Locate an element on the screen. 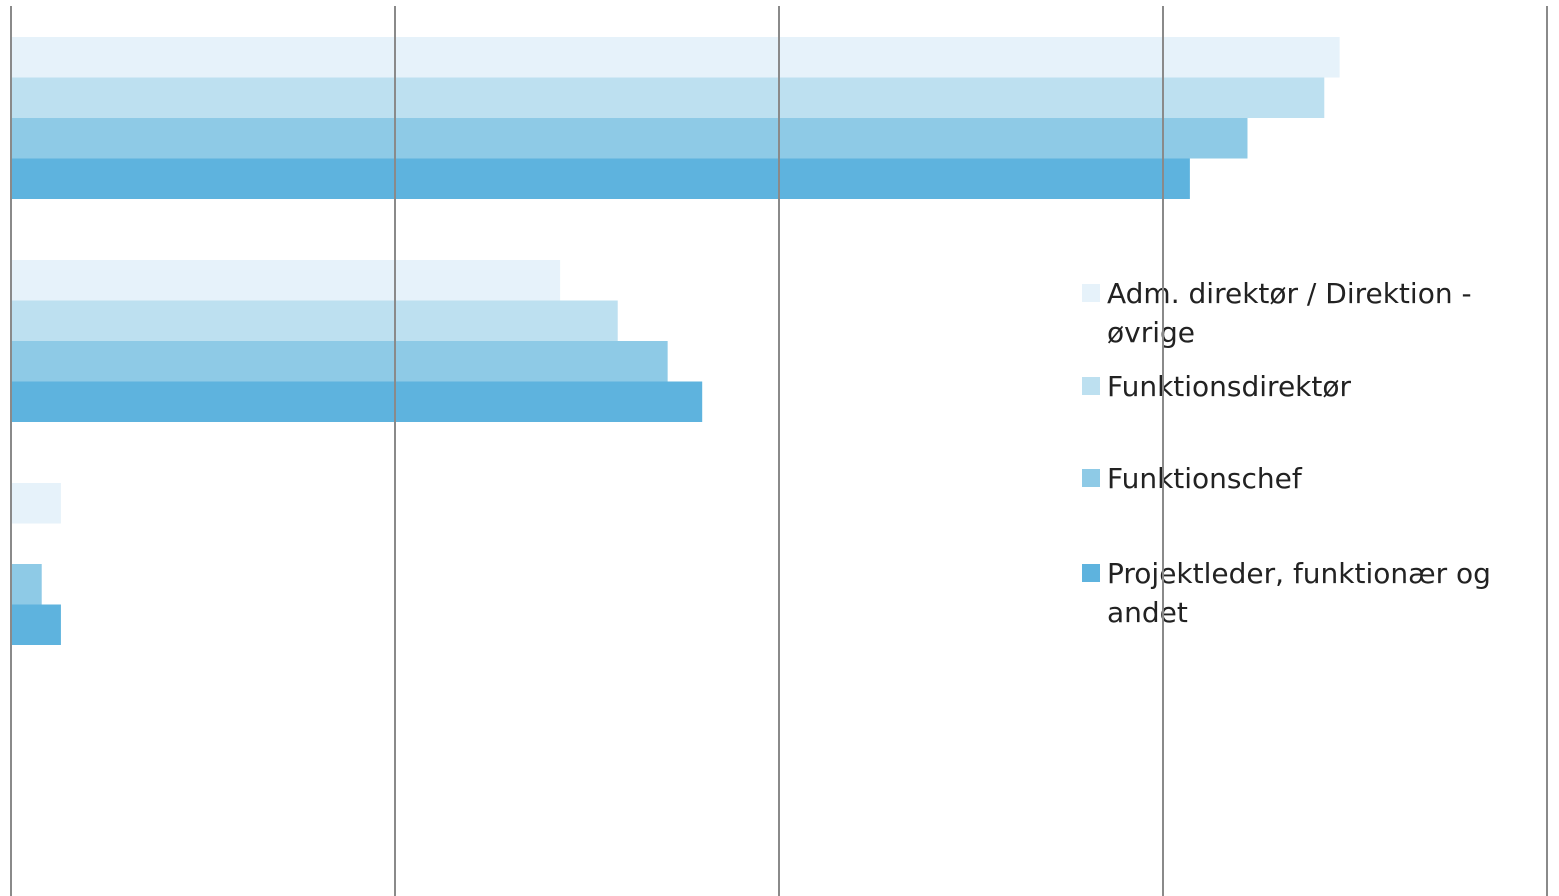 The image size is (1559, 896). legend-item: Funktionsdirektør is located at coordinates (1317, 386).